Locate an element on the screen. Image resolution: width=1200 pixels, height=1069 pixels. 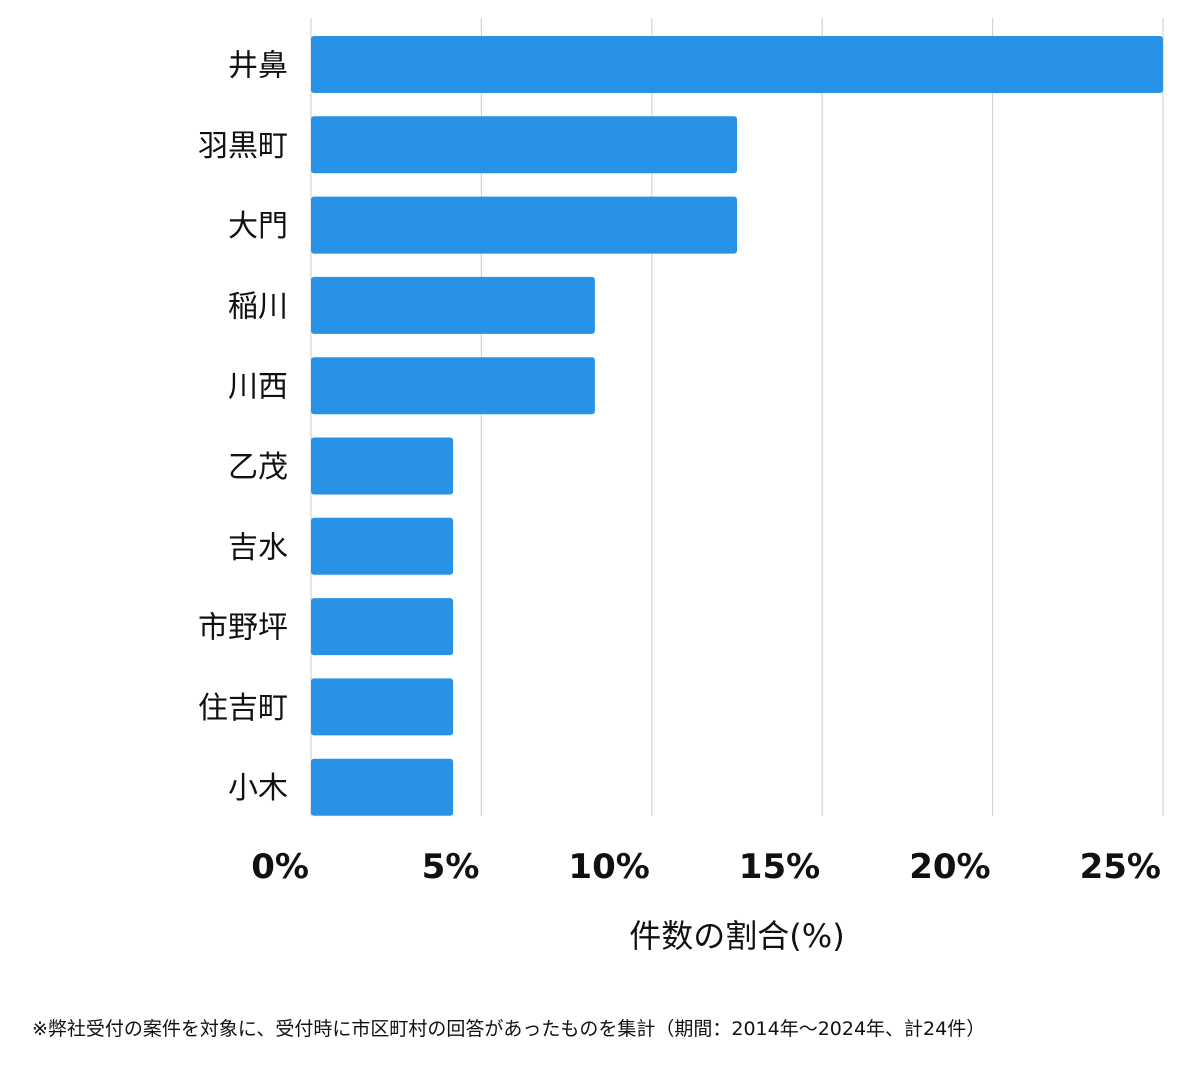
x-tick-label: 20% is located at coordinates (949, 867).